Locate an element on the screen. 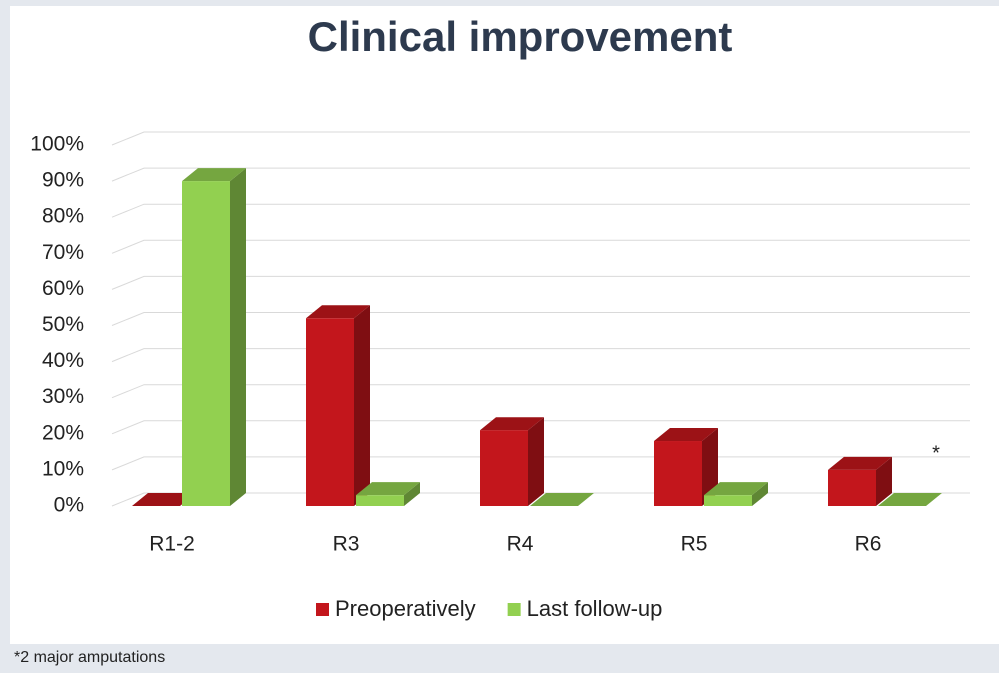  x-tick-label: R6 is located at coordinates (868, 544).